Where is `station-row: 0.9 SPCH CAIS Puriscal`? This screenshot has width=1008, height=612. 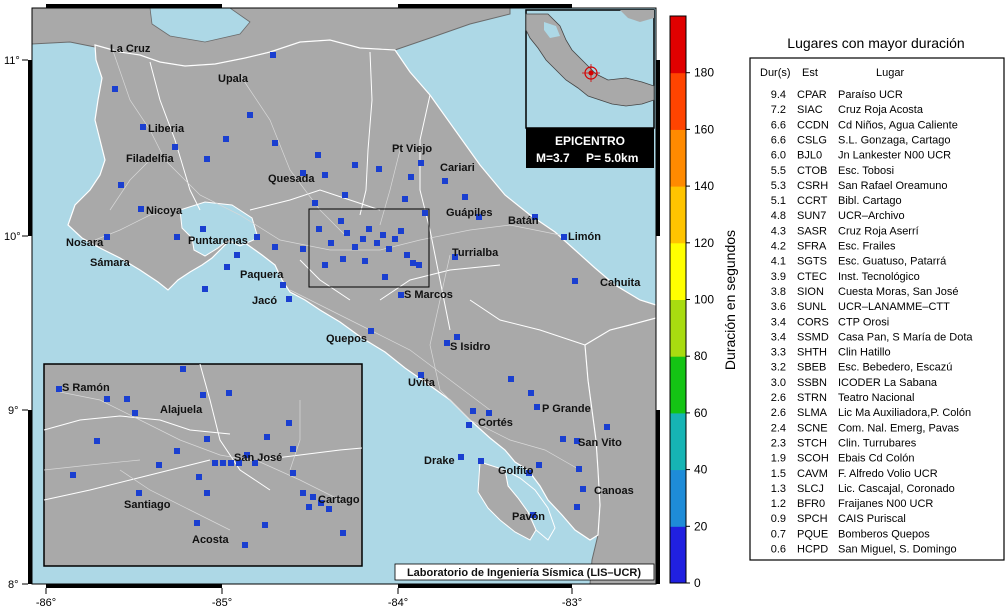
station-row: 0.9 SPCH CAIS Puriscal is located at coordinates (838, 519).